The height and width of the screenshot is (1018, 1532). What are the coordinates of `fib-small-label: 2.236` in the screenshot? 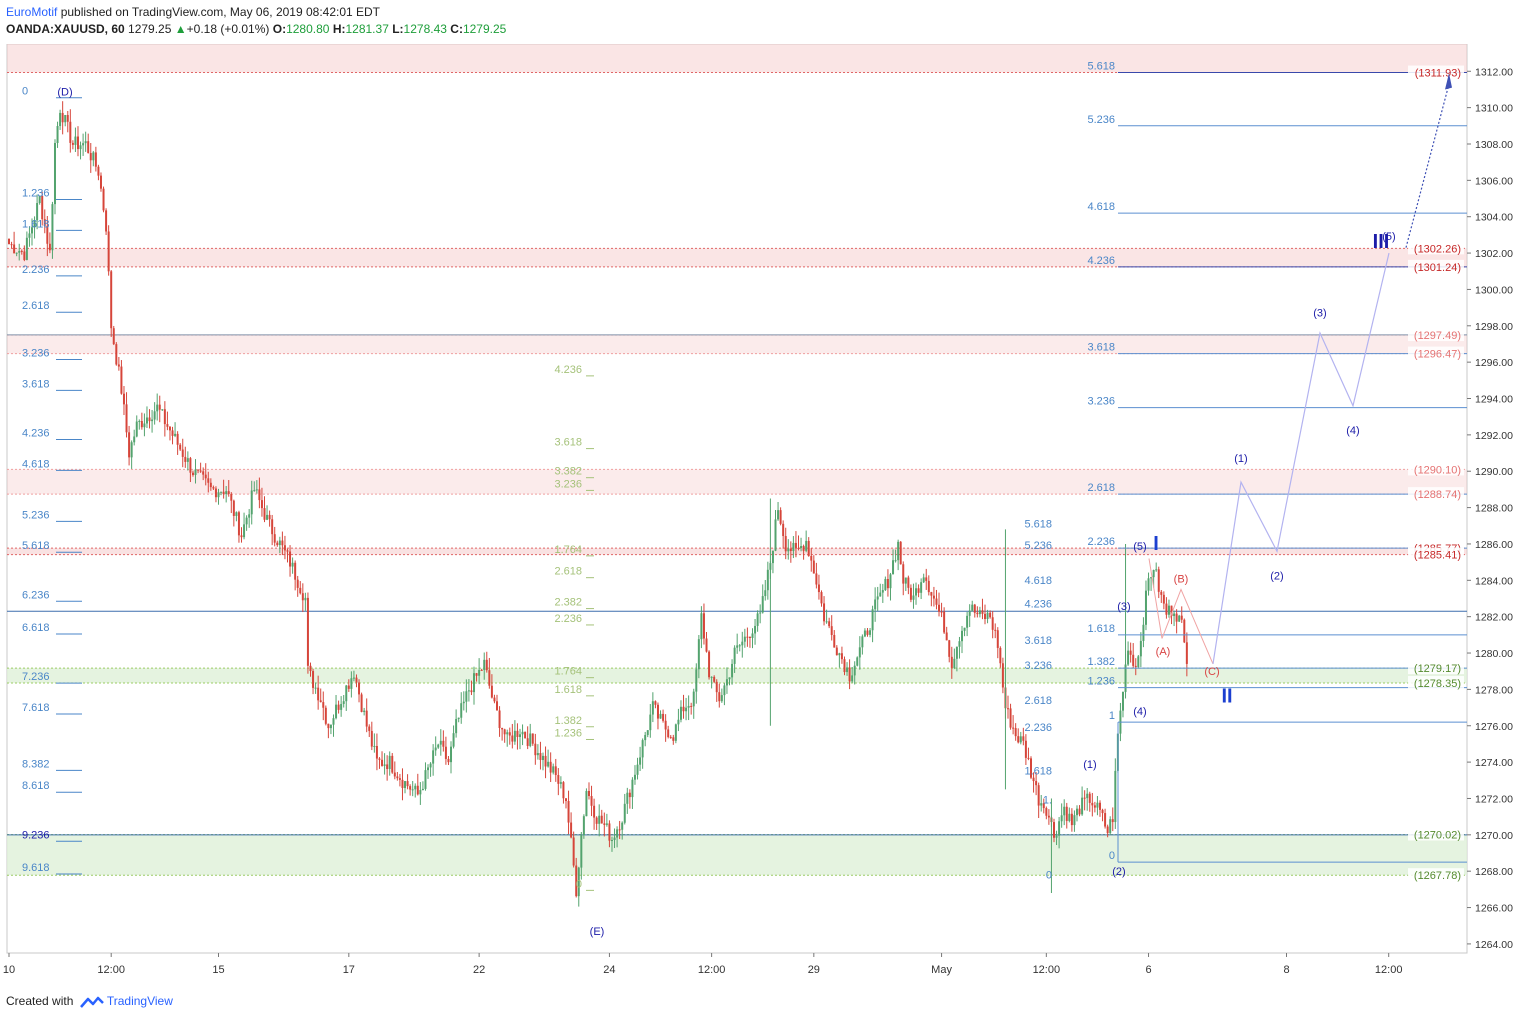 It's located at (1038, 728).